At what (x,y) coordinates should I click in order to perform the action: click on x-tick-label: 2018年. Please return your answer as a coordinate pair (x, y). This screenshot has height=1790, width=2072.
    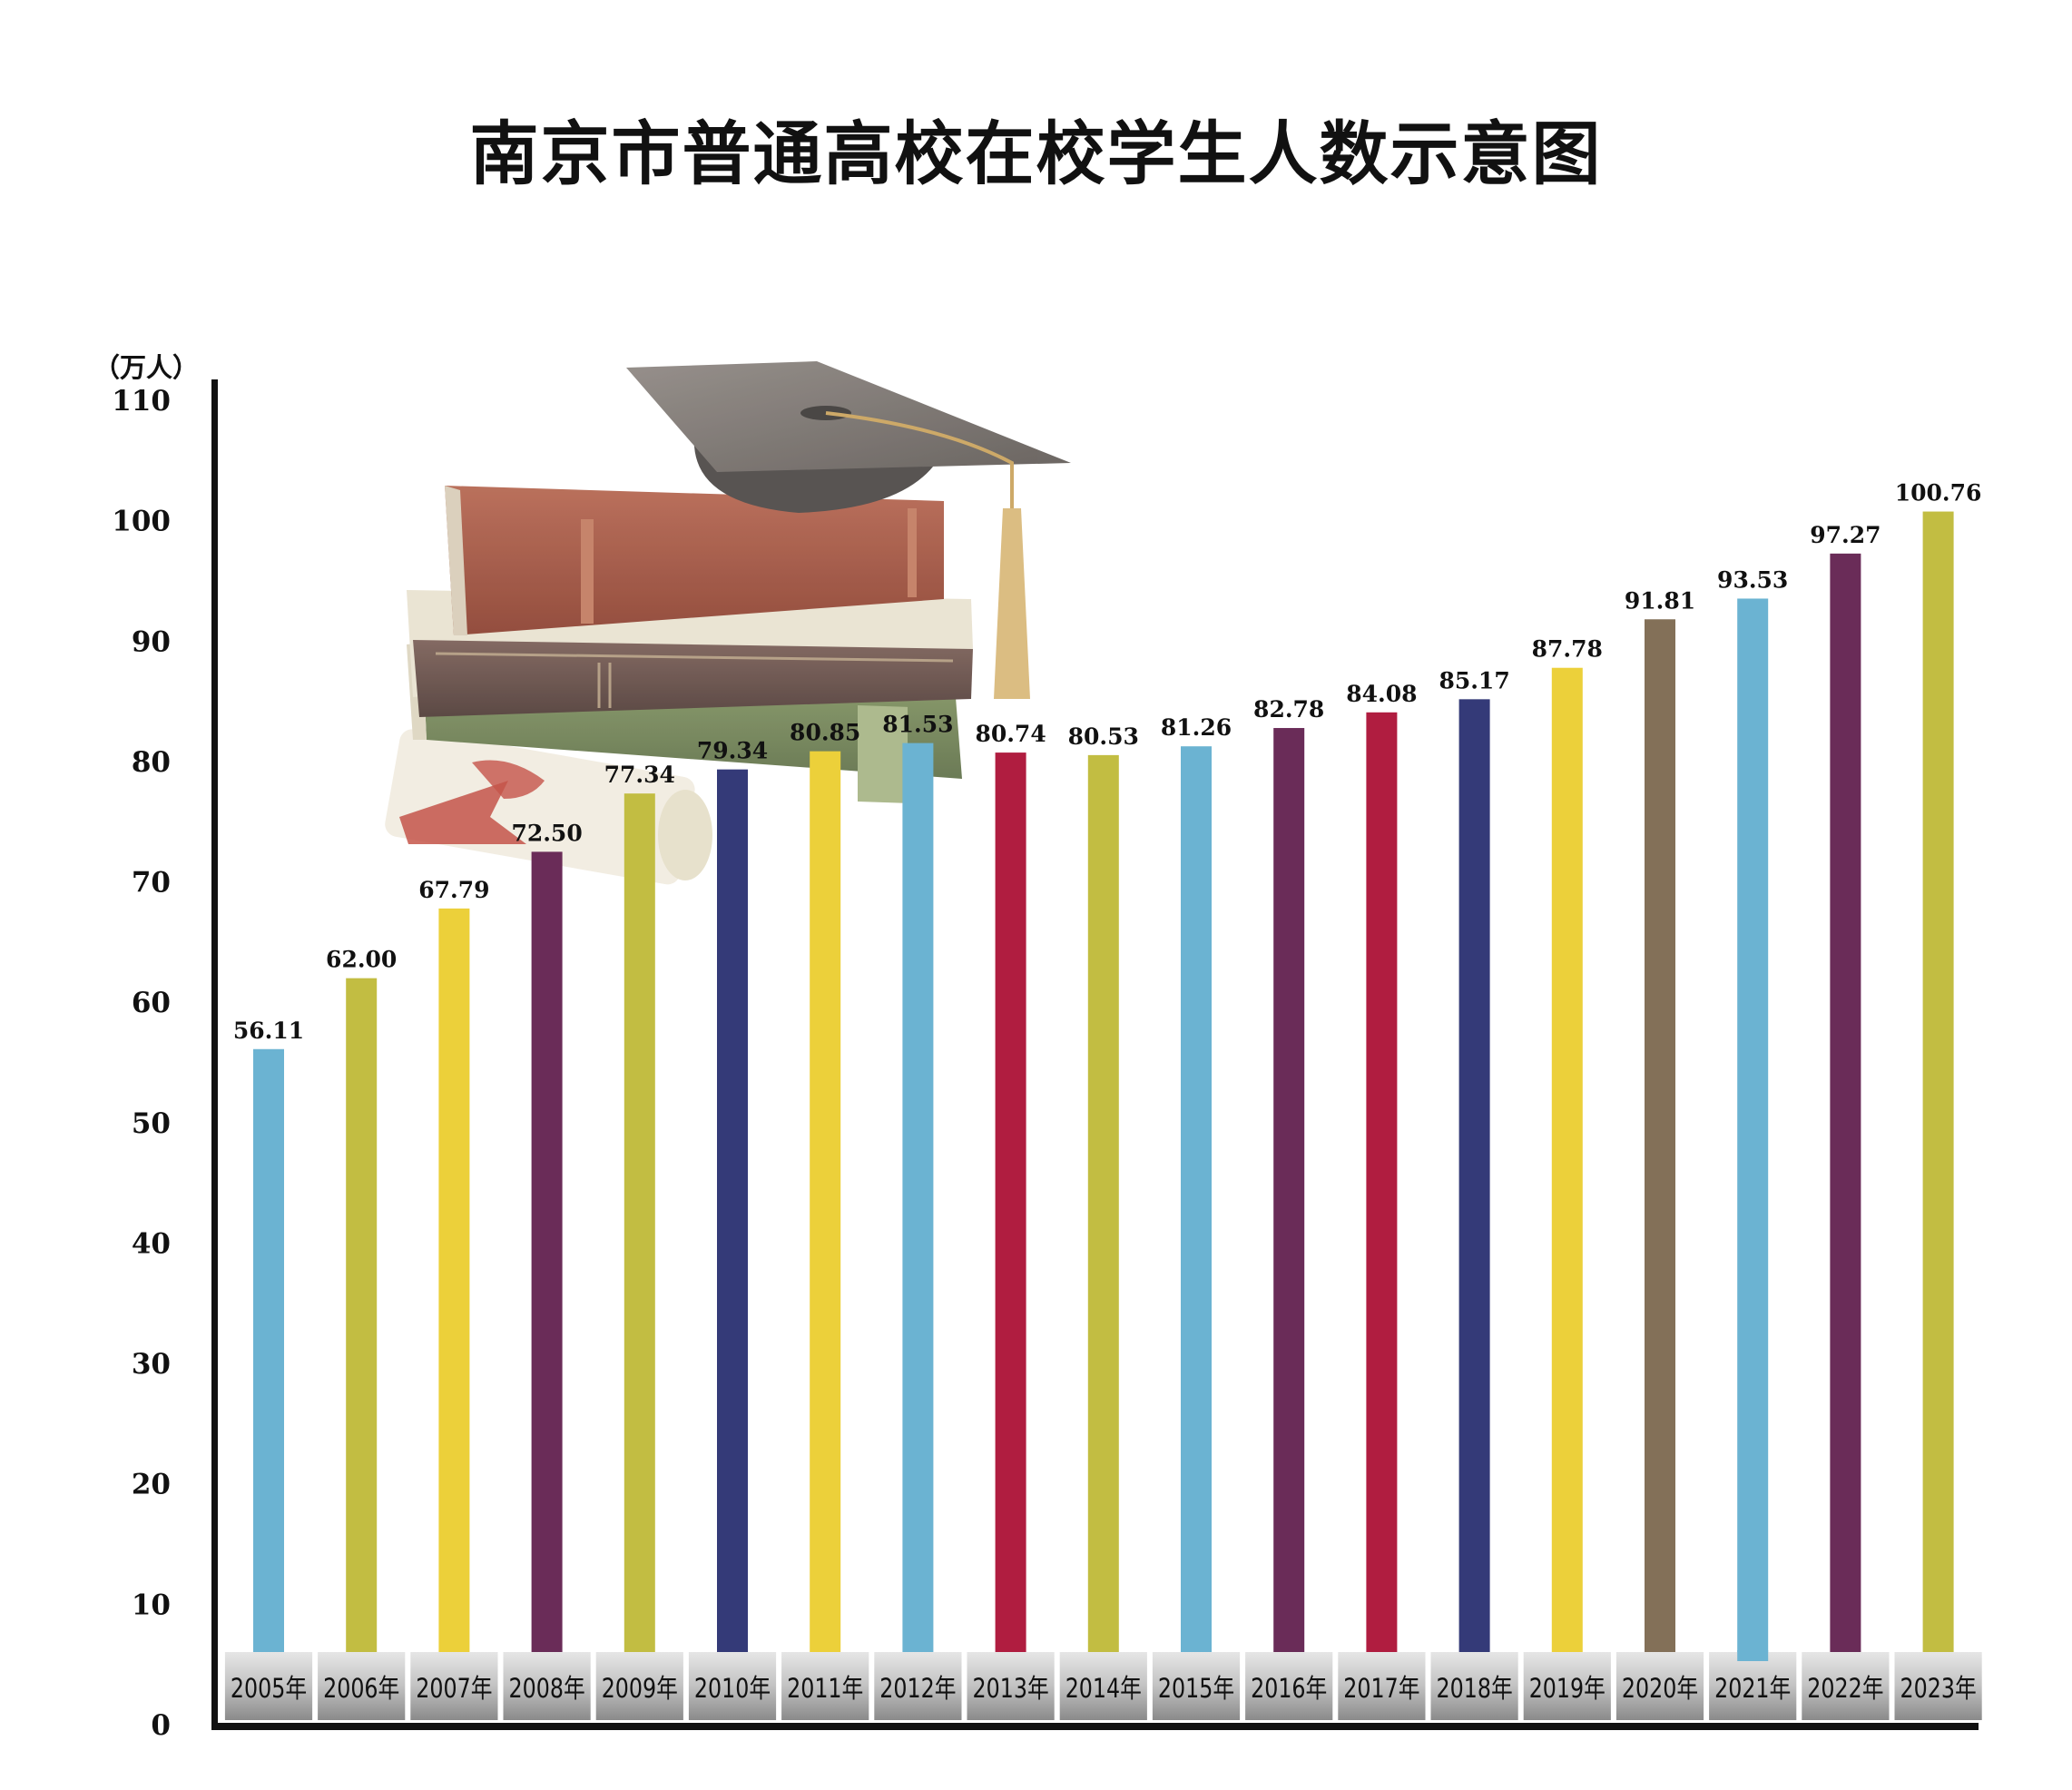
    Looking at the image, I should click on (1475, 1688).